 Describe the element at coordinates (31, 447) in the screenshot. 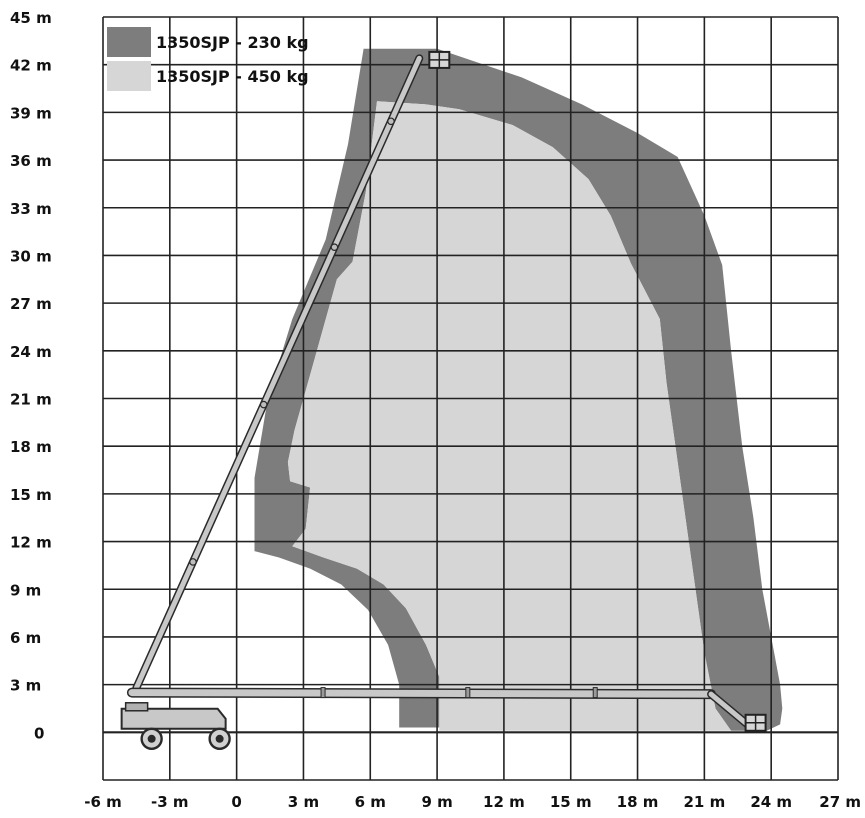

I see `y-tick-label: 18 m` at that location.